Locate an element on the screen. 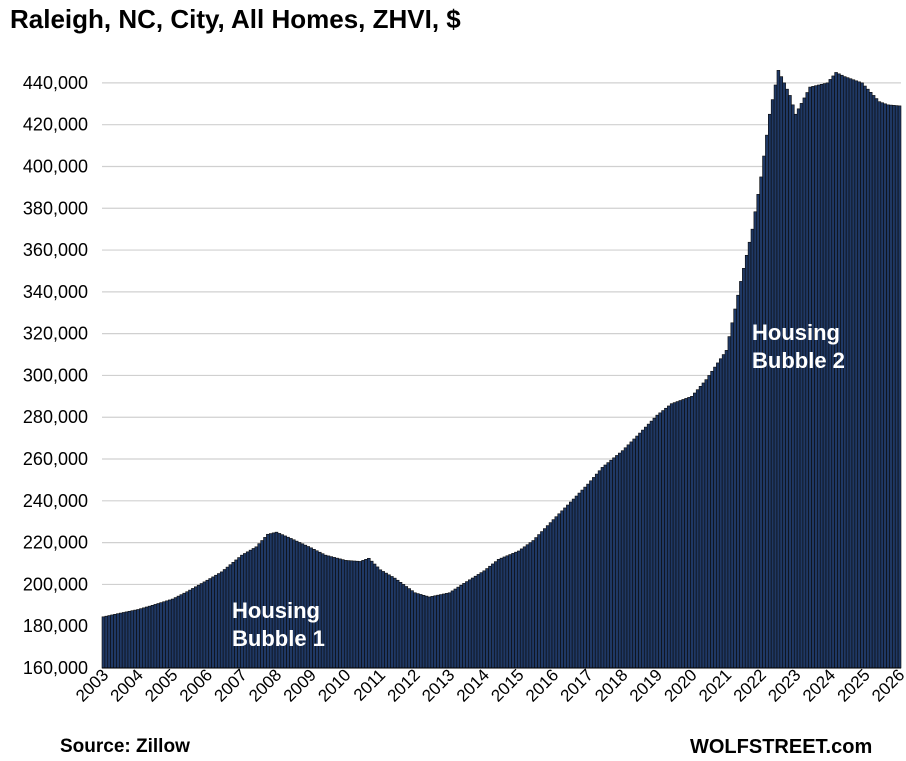 The image size is (906, 761). x-tick-label: 2018 is located at coordinates (611, 685).